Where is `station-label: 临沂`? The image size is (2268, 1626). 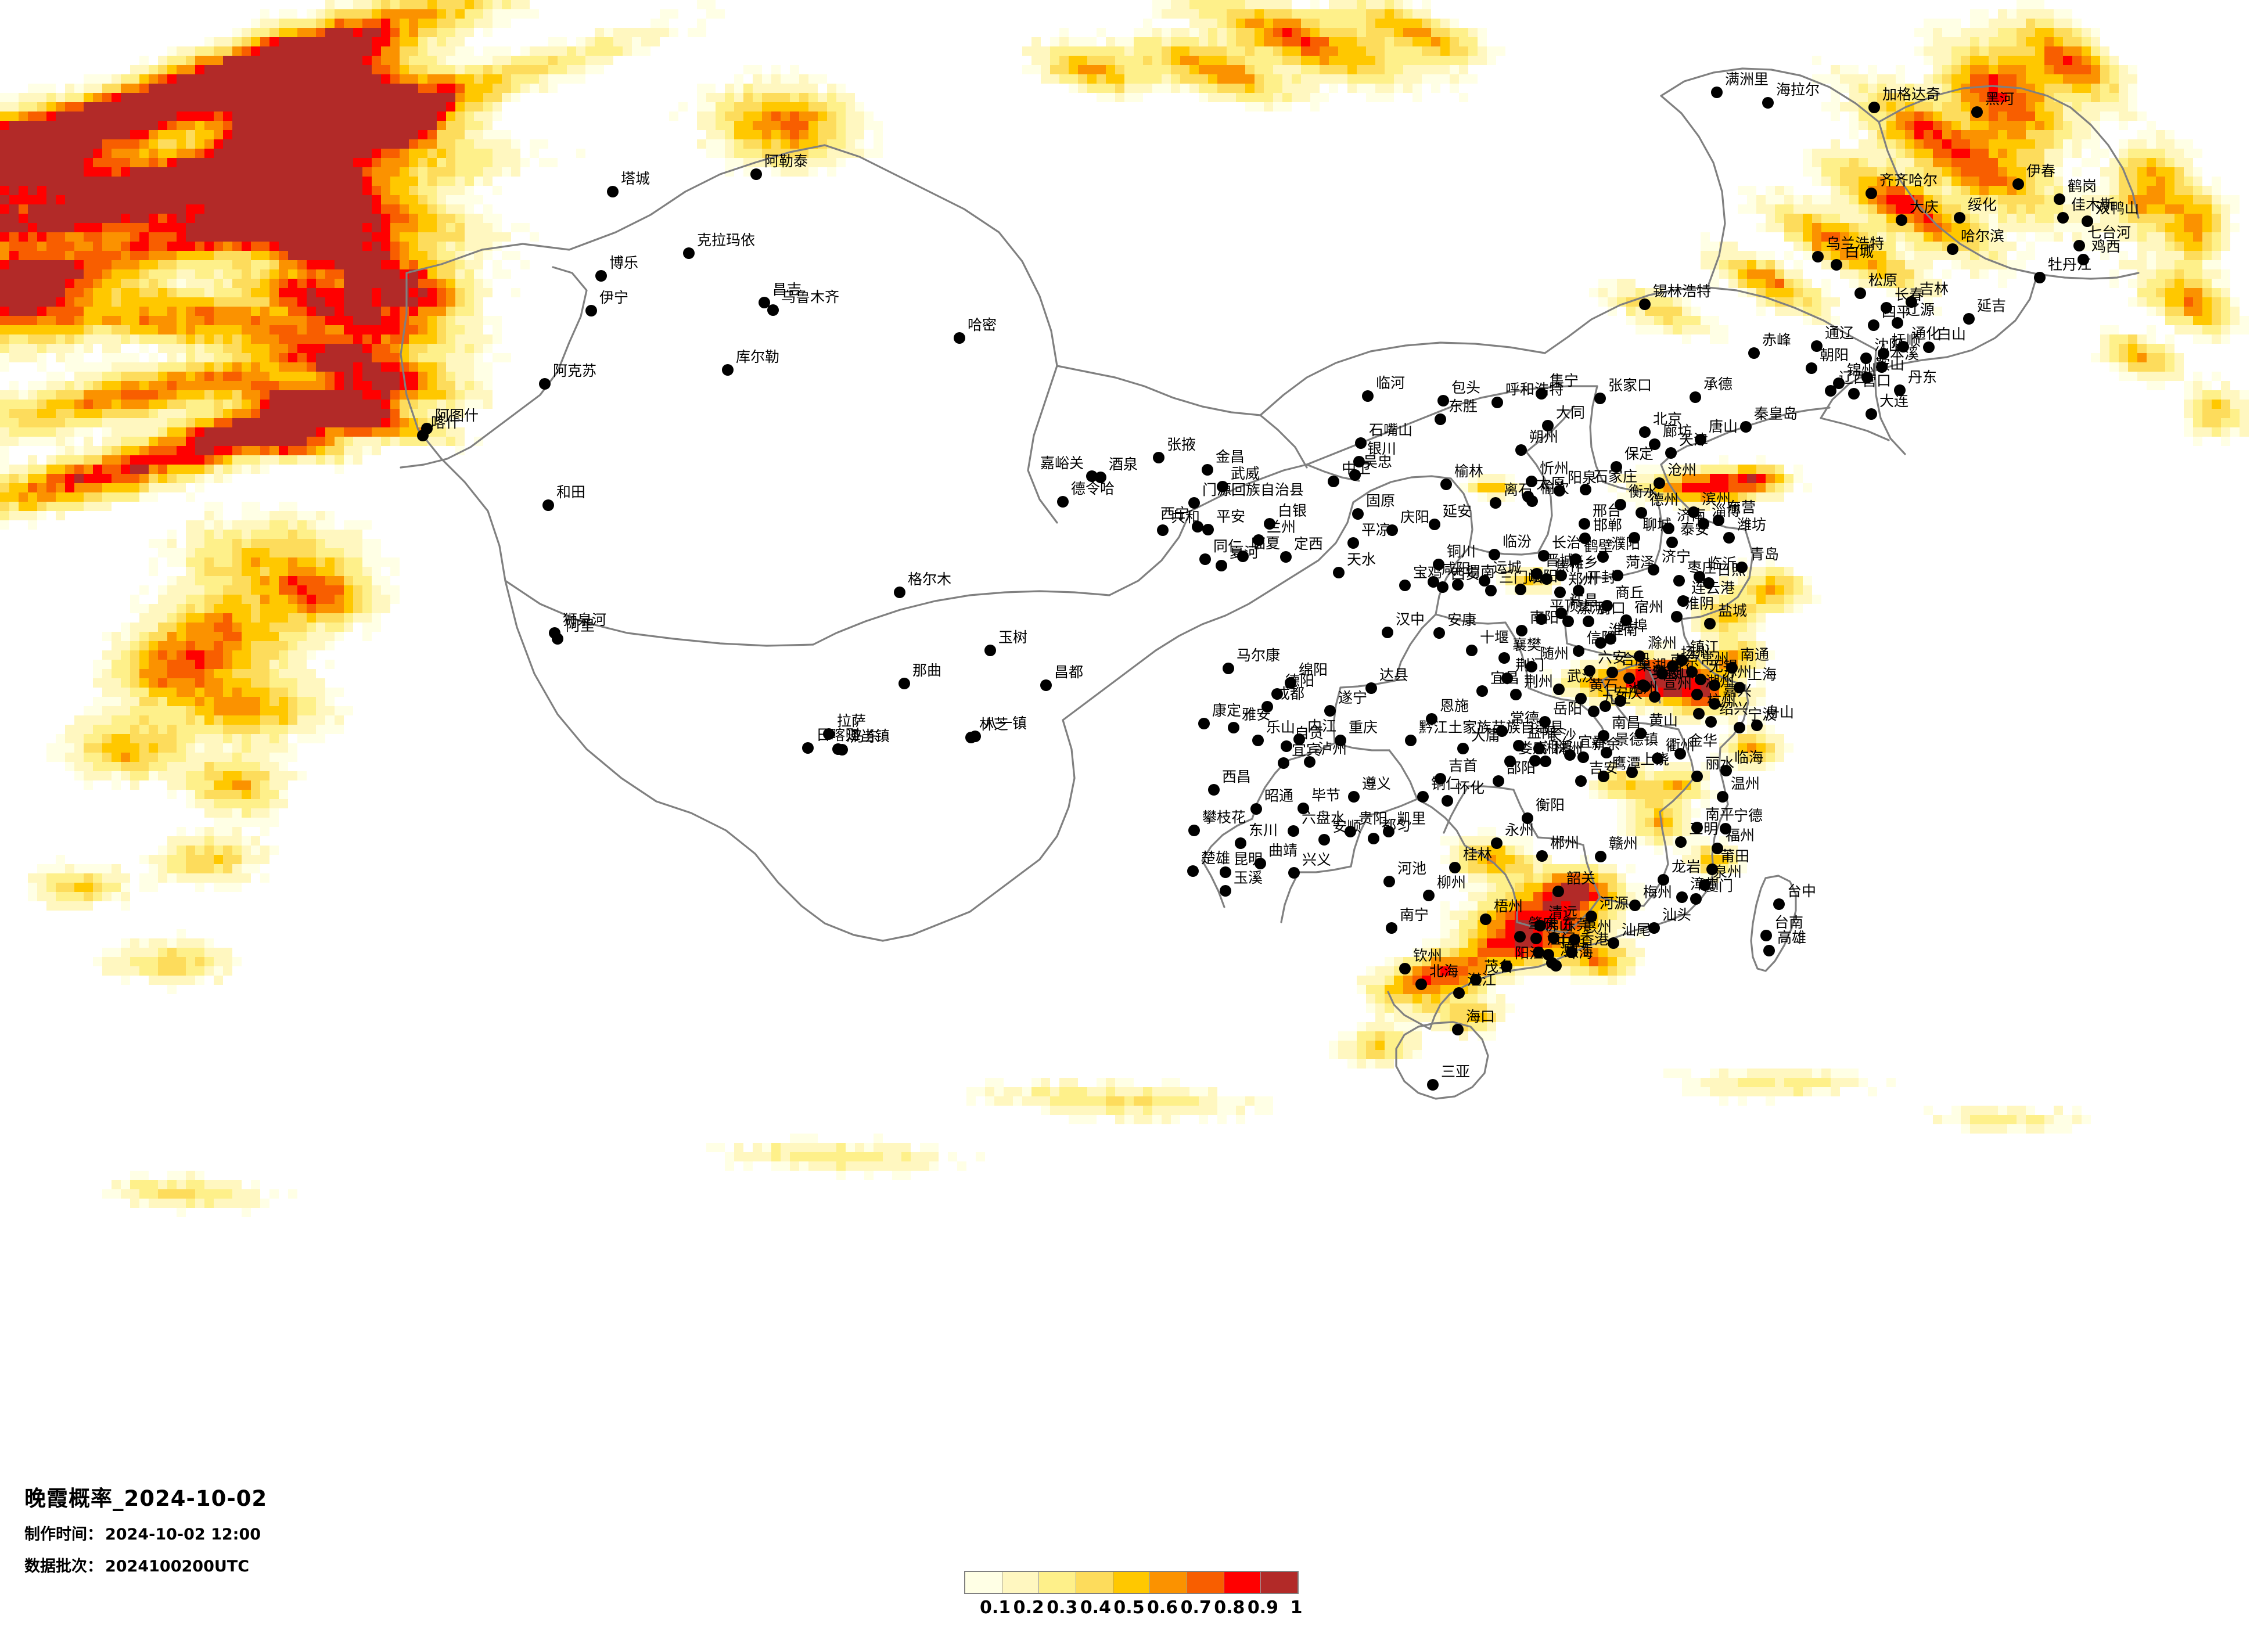 station-label: 临沂 is located at coordinates (1722, 563).